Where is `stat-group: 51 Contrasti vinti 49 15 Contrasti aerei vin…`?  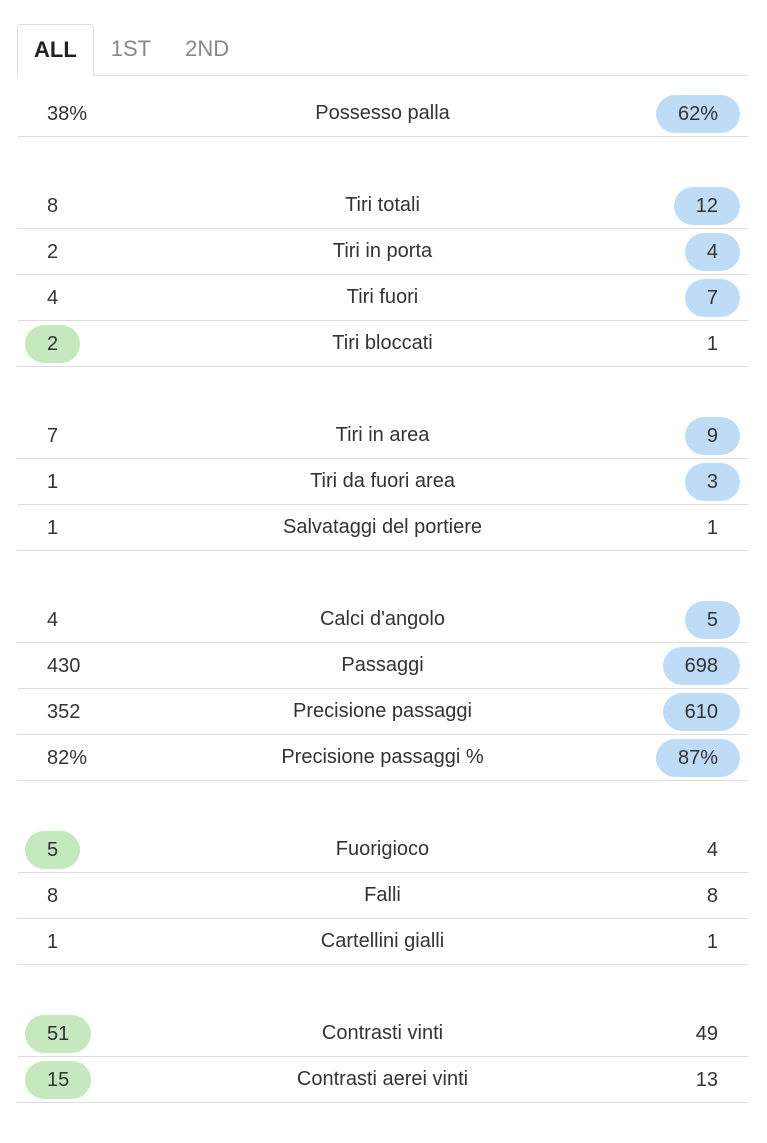
stat-group: 51 Contrasti vinti 49 15 Contrasti aerei vin… is located at coordinates (382, 1057).